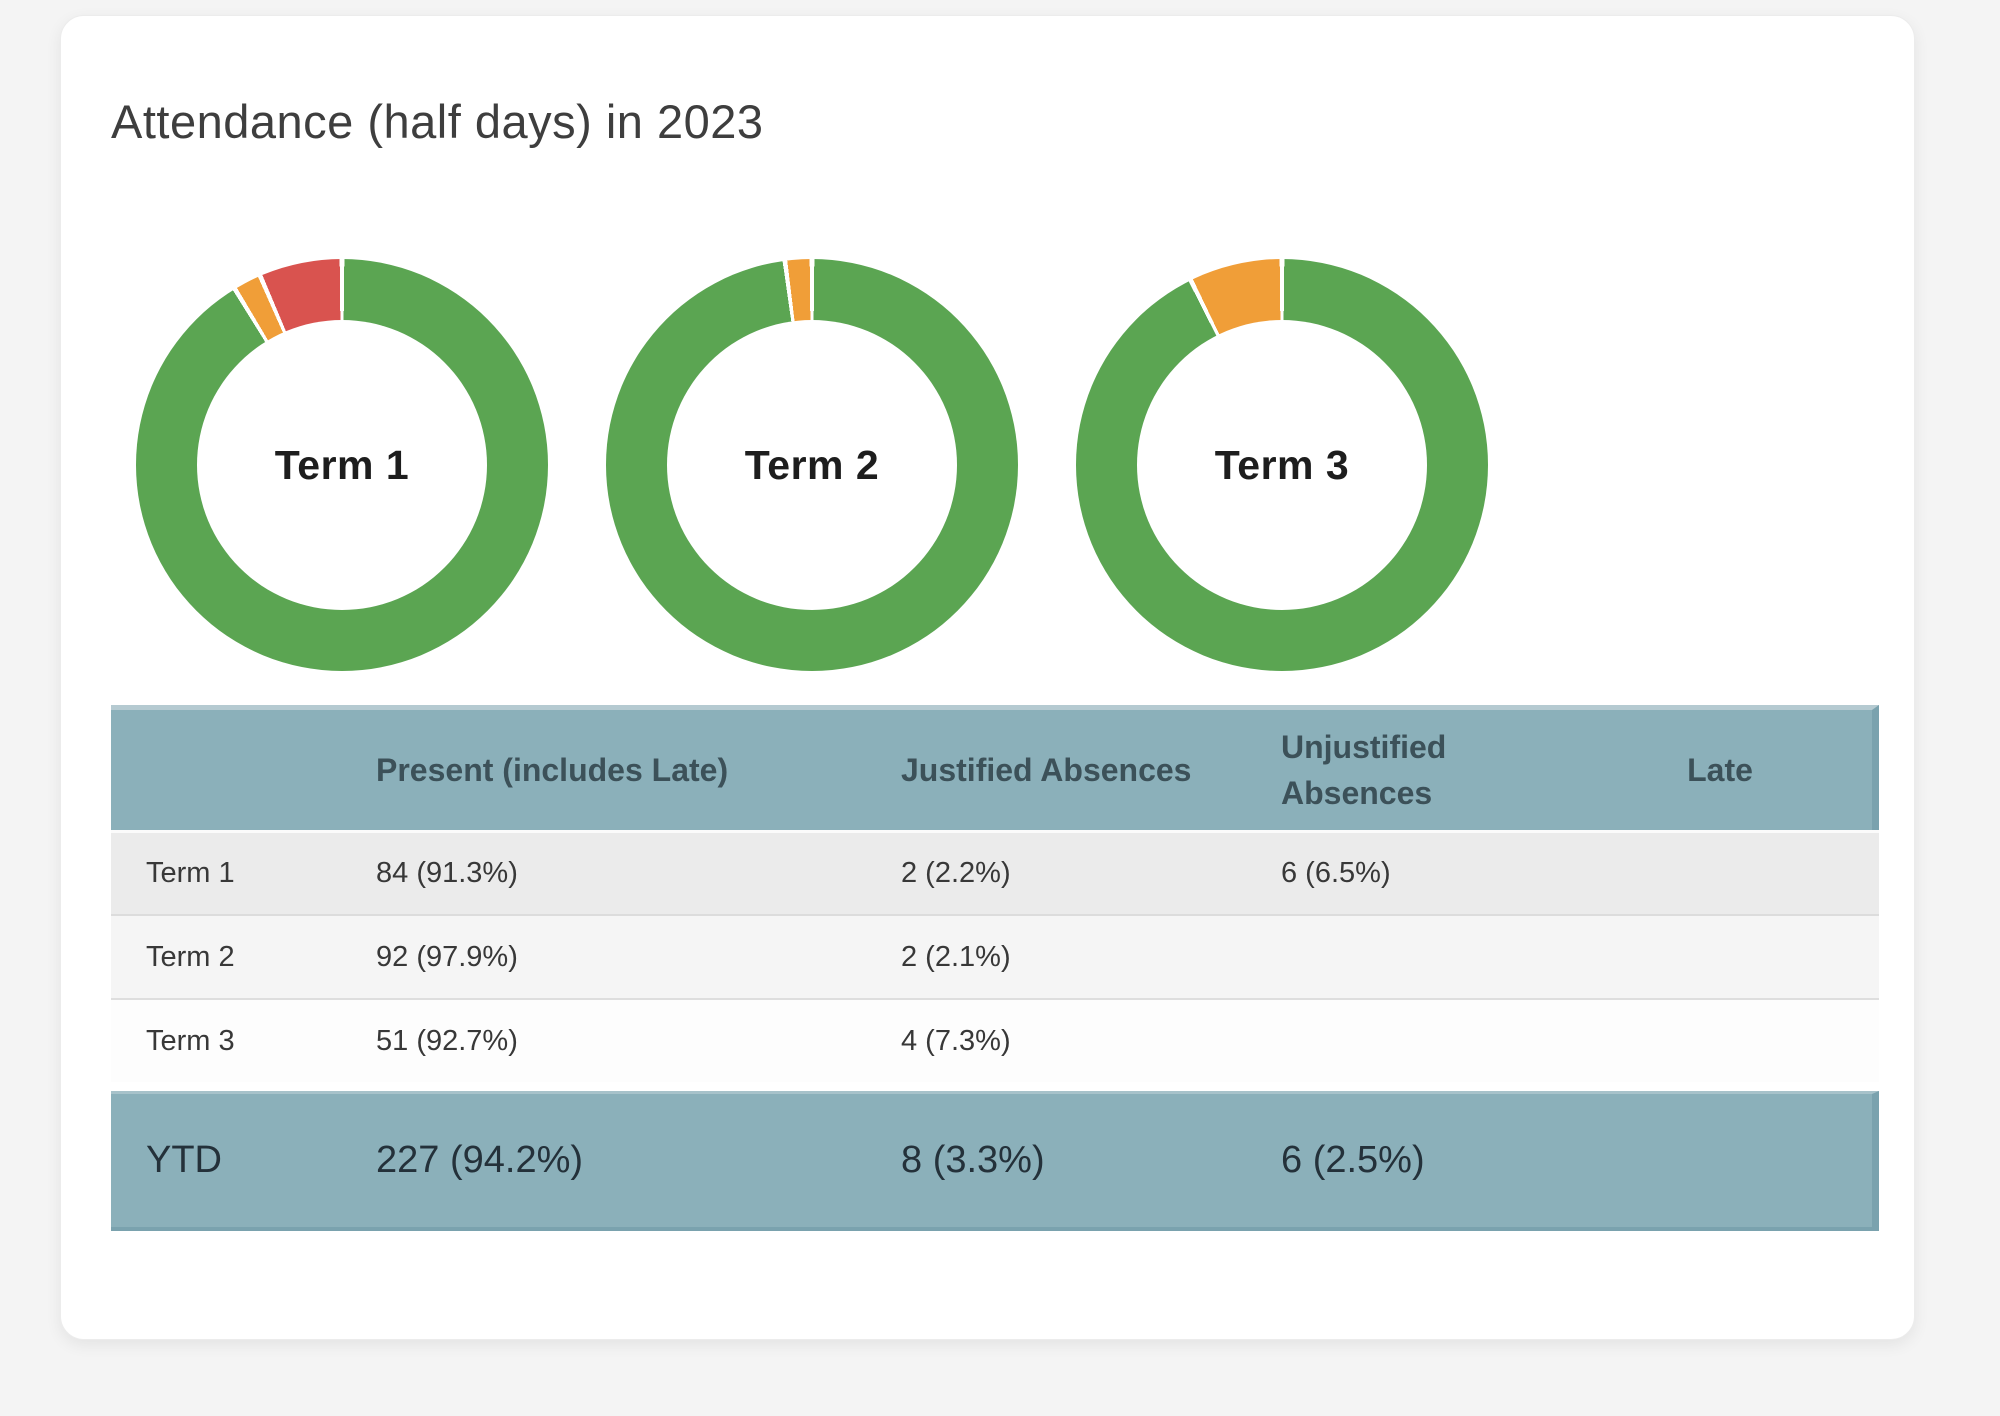 This screenshot has height=1416, width=2000. I want to click on donut-hole: Term 3, so click(1282, 465).